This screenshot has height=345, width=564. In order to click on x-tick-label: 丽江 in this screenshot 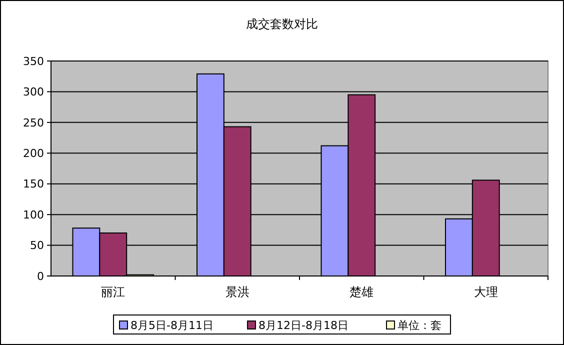, I will do `click(113, 292)`.